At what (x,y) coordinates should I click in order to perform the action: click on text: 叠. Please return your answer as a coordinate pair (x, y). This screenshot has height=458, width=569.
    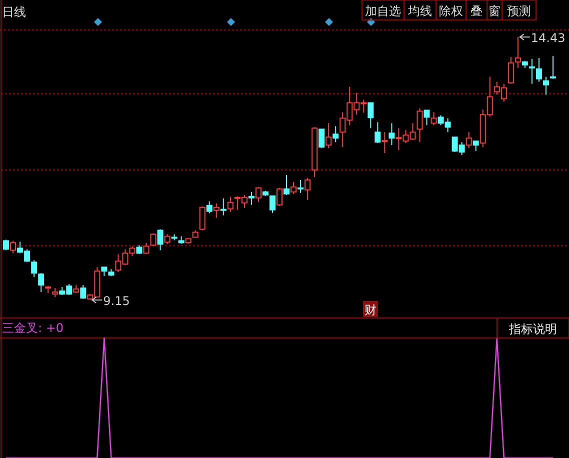
    Looking at the image, I should click on (476, 11).